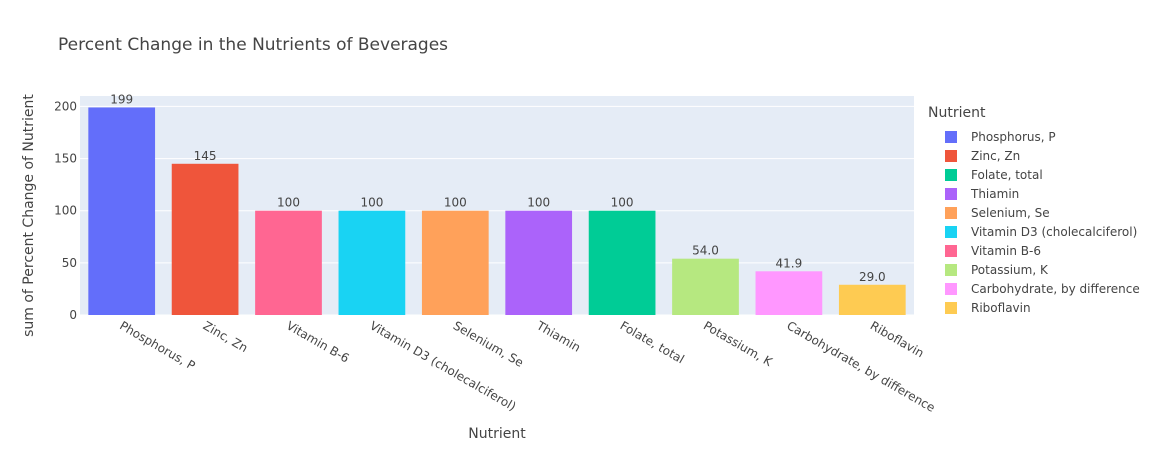 This screenshot has height=454, width=1156. Describe the element at coordinates (652, 342) in the screenshot. I see `x-tick-label: Folate, total` at that location.